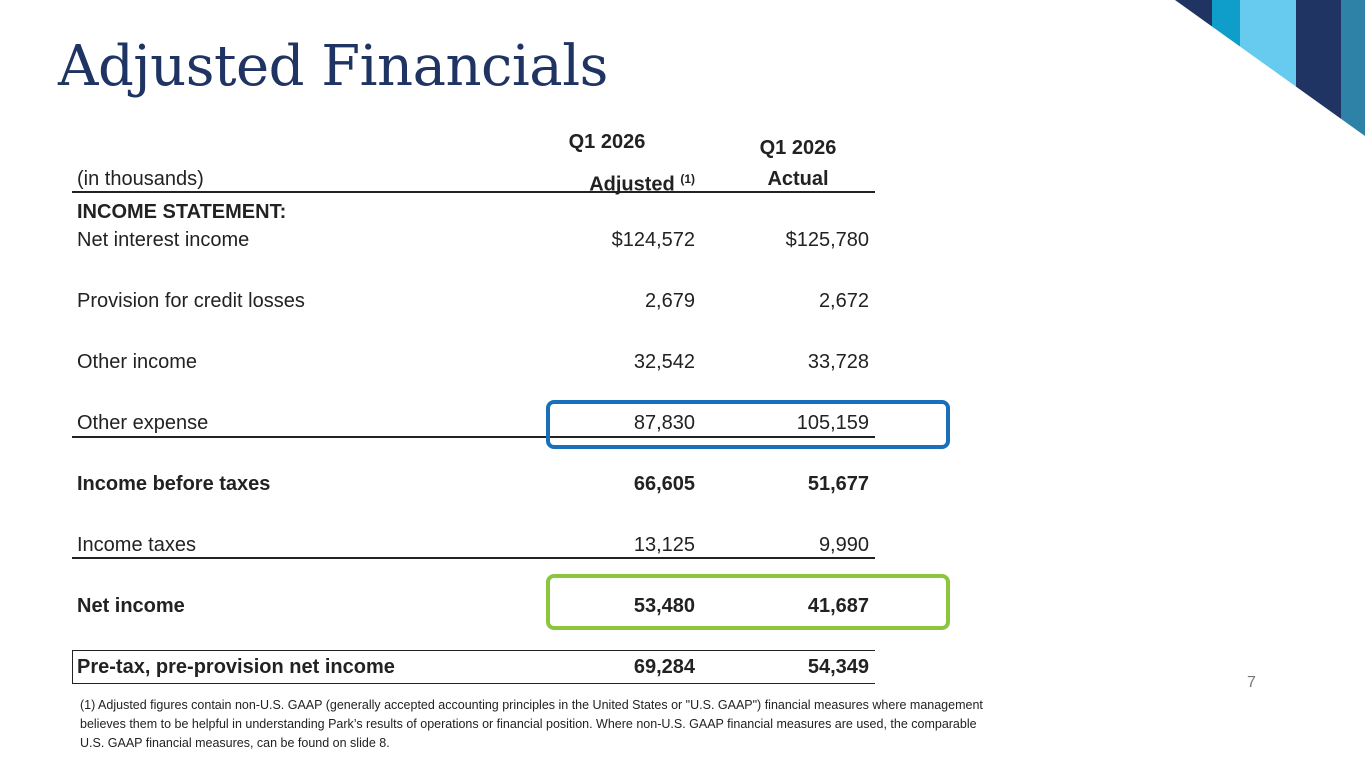 This screenshot has width=1365, height=768. What do you see at coordinates (143, 423) in the screenshot?
I see `table-cell-label: Other expense` at bounding box center [143, 423].